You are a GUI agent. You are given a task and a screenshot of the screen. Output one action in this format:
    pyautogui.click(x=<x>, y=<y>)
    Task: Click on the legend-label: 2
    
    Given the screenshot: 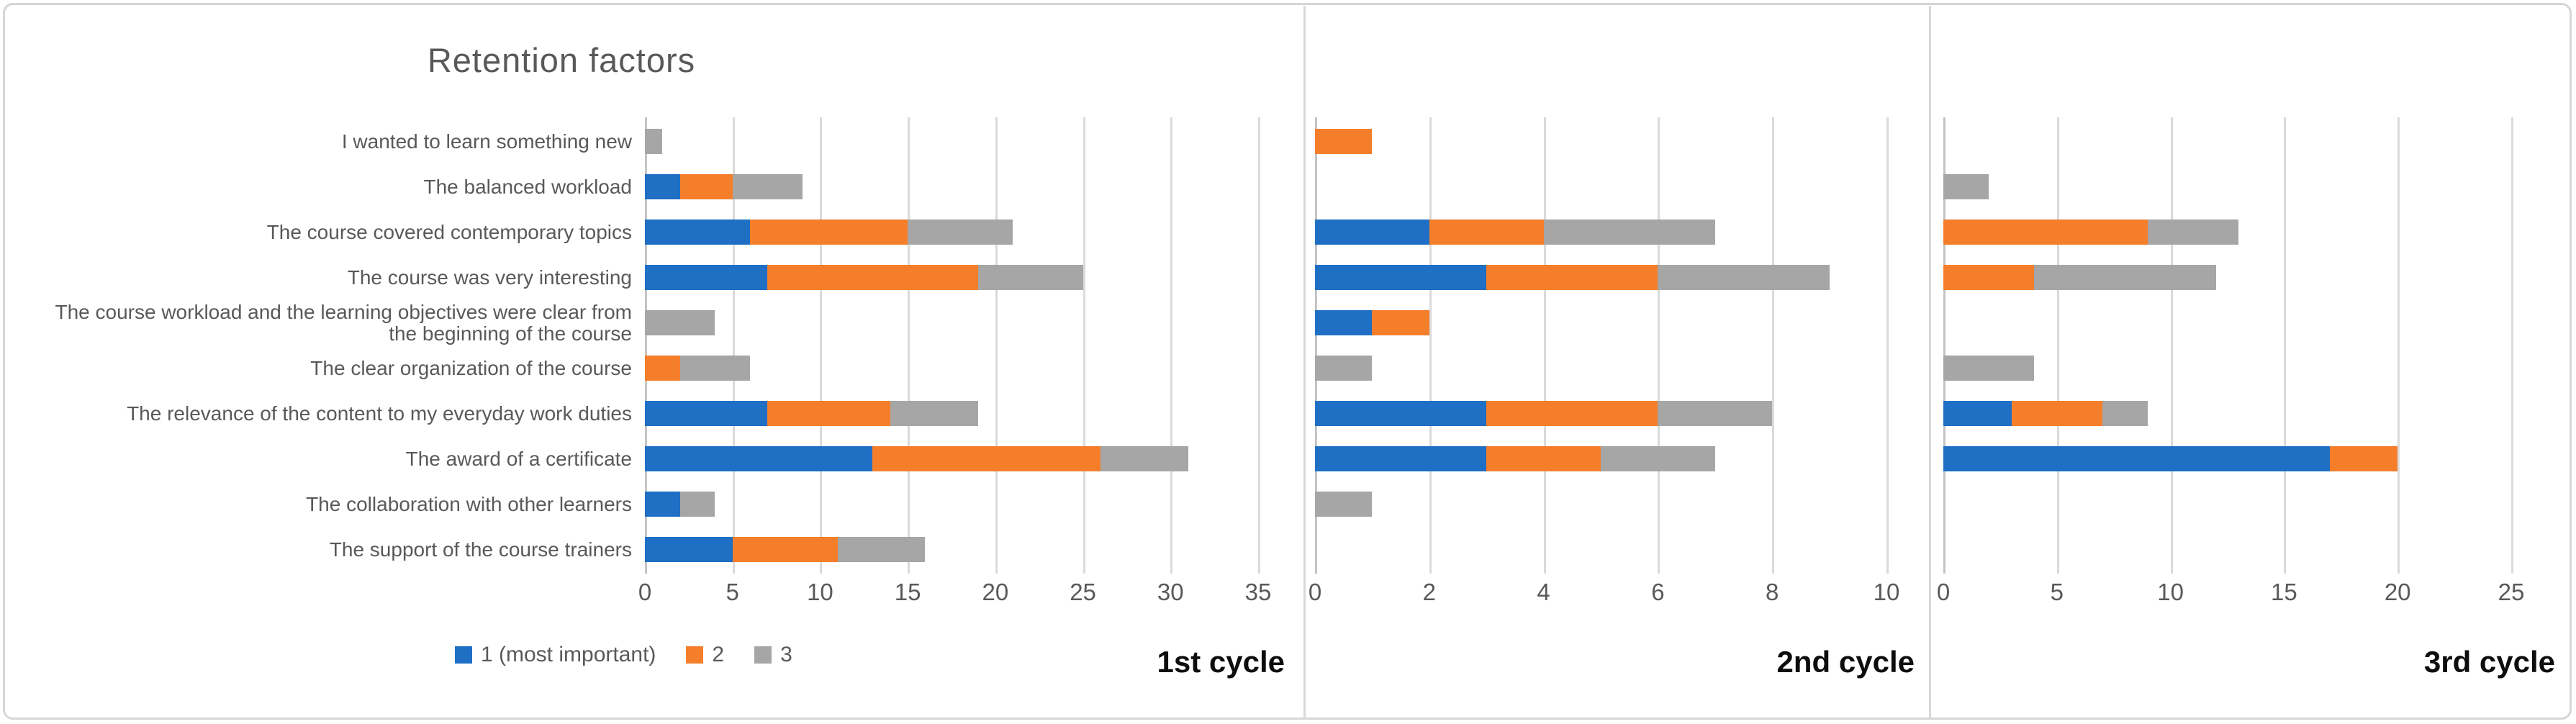 What is the action you would take?
    pyautogui.click(x=718, y=654)
    